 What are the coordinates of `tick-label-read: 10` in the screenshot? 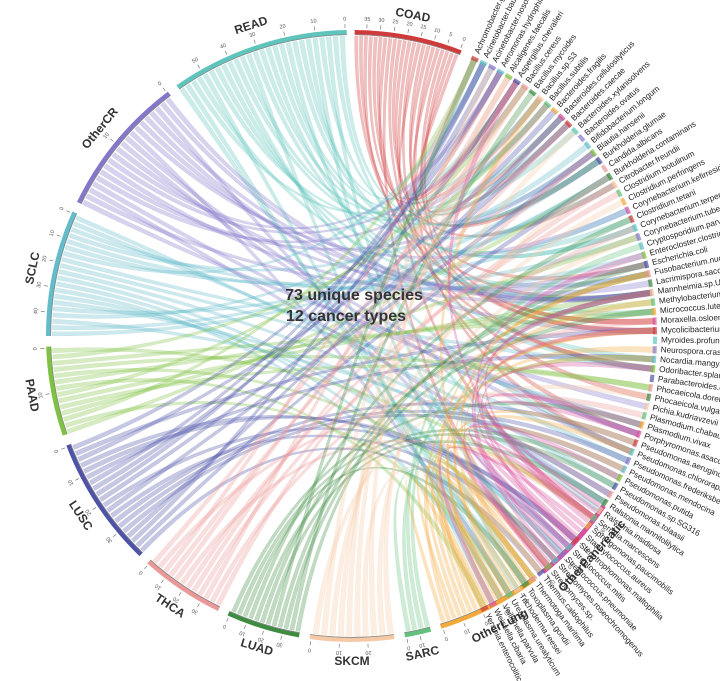 It's located at (313, 21).